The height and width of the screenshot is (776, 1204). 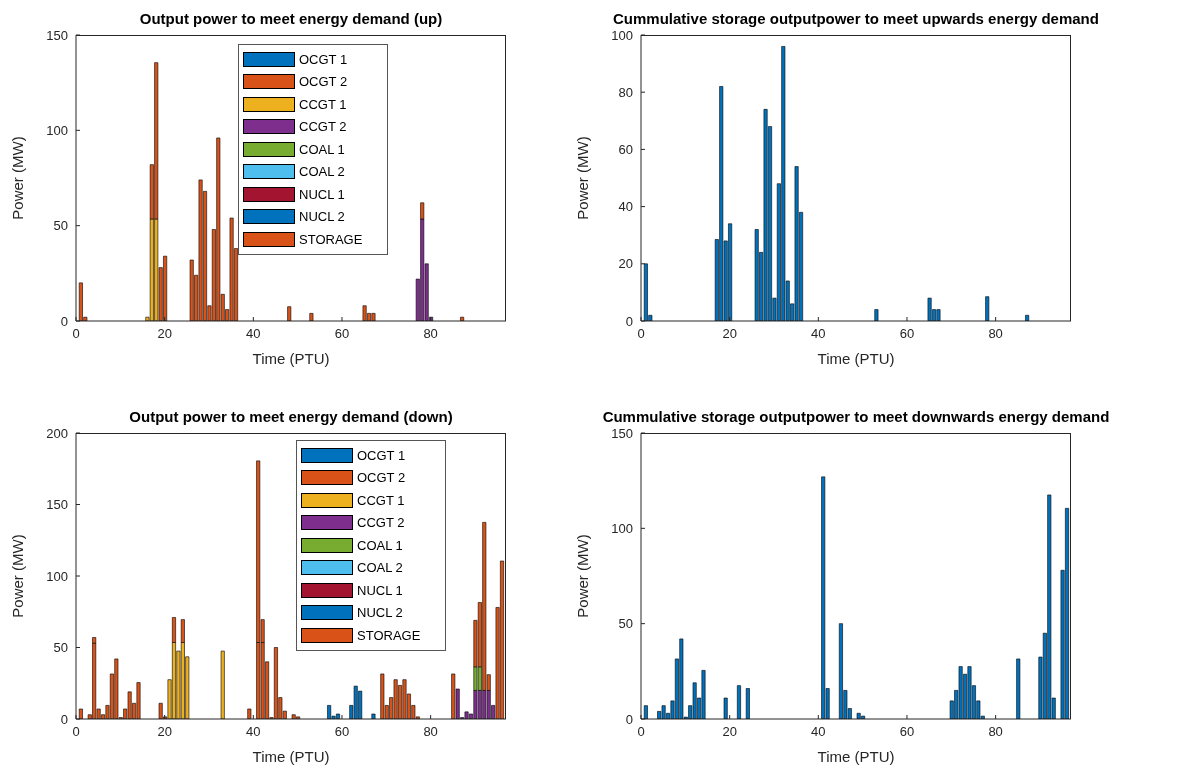 What do you see at coordinates (625, 150) in the screenshot?
I see `y-tick-label: 60` at bounding box center [625, 150].